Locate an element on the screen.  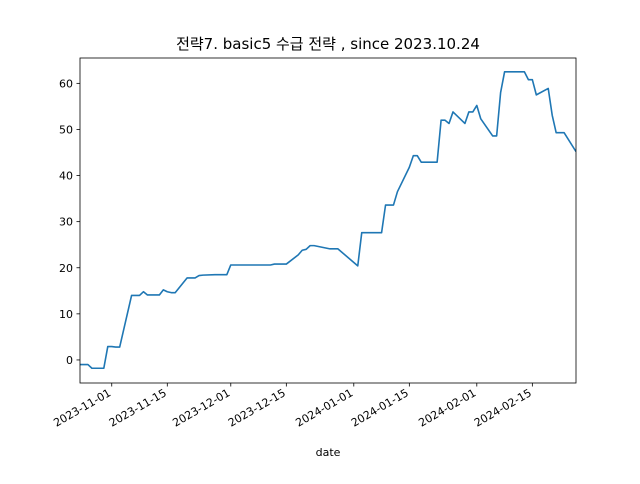
x-axis-label: date is located at coordinates (328, 452).